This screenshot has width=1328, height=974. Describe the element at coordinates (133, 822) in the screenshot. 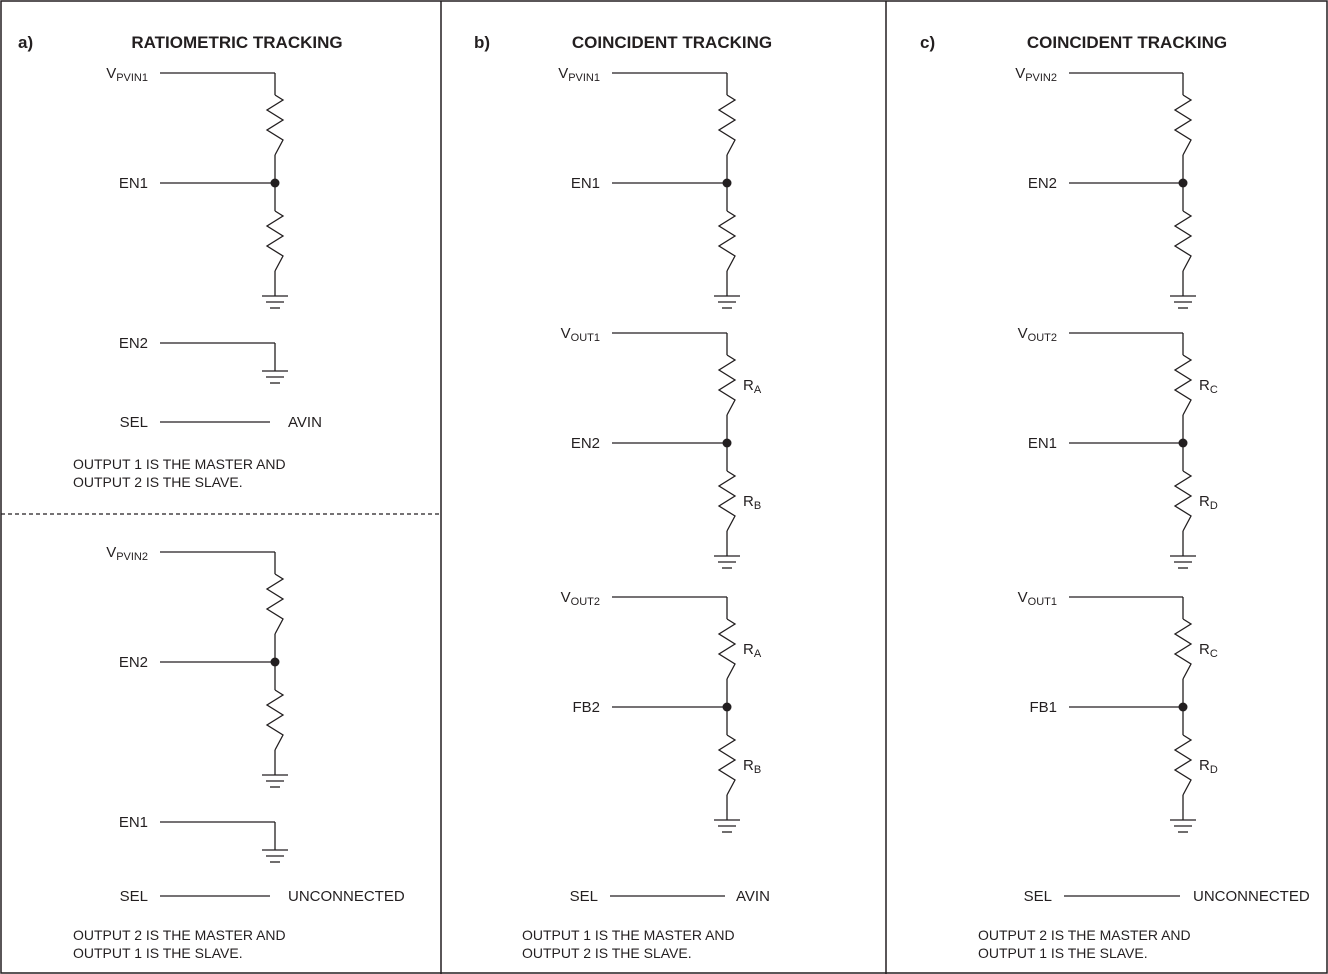

I see `grounded-pin-label: EN1` at that location.